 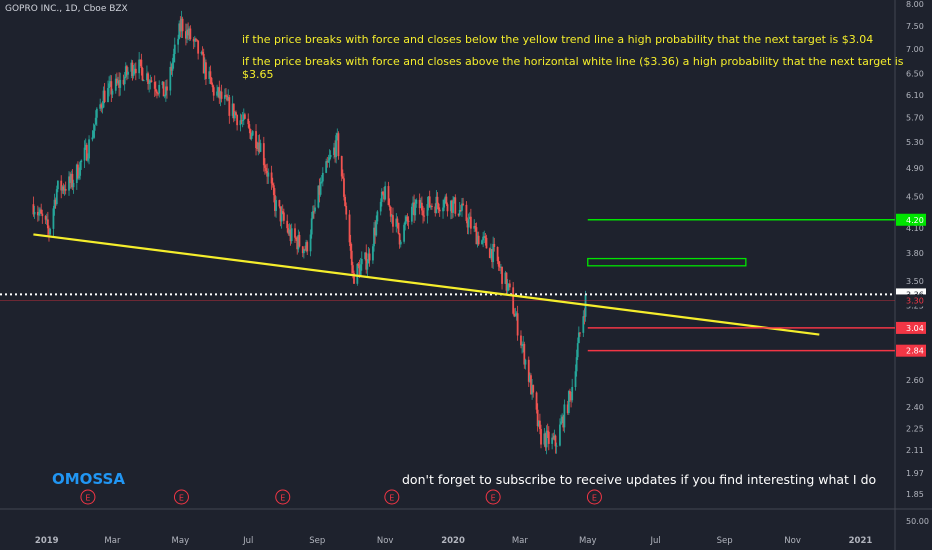 I want to click on x-tick-label: 2021, so click(x=861, y=541).